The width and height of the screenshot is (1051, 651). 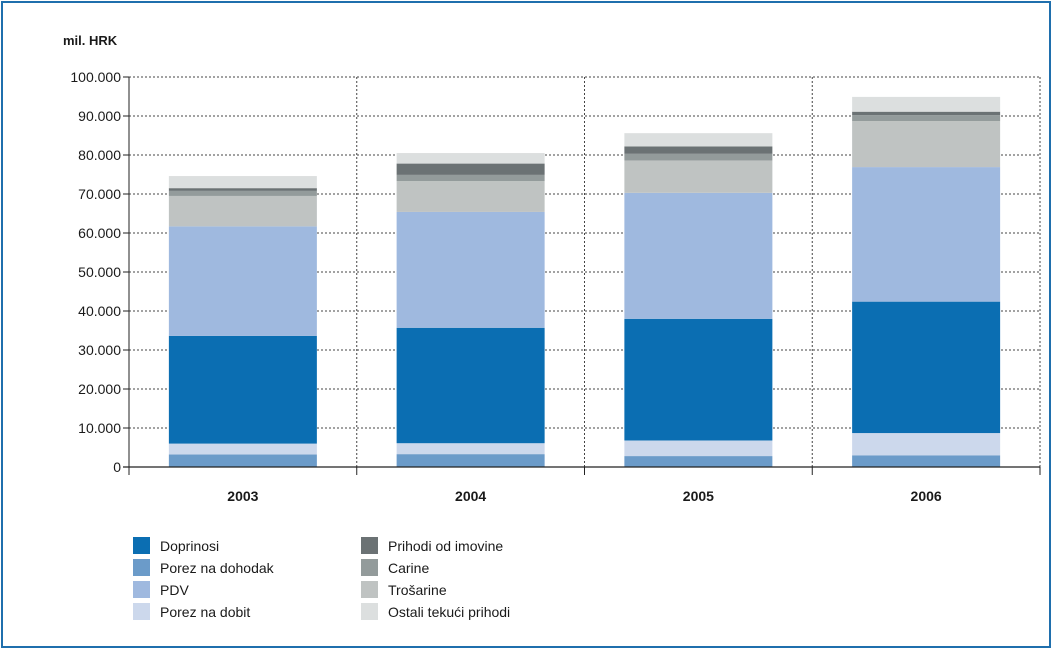 I want to click on legend-label: Prihodi od imovine, so click(x=445, y=546).